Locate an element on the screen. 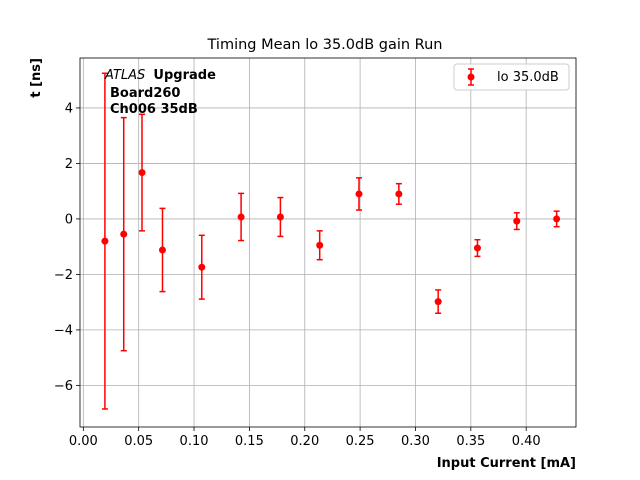  annotation: ATLAS Upgrade Board260 Ch006 35dB is located at coordinates (160, 92).